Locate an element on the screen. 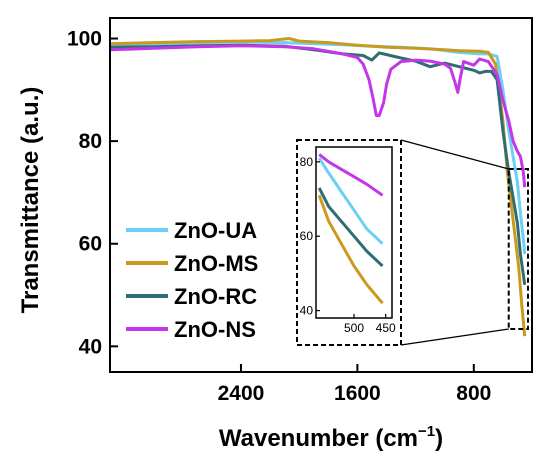 Image resolution: width=550 pixels, height=461 pixels. x-tick-label: 1600 is located at coordinates (357, 393).